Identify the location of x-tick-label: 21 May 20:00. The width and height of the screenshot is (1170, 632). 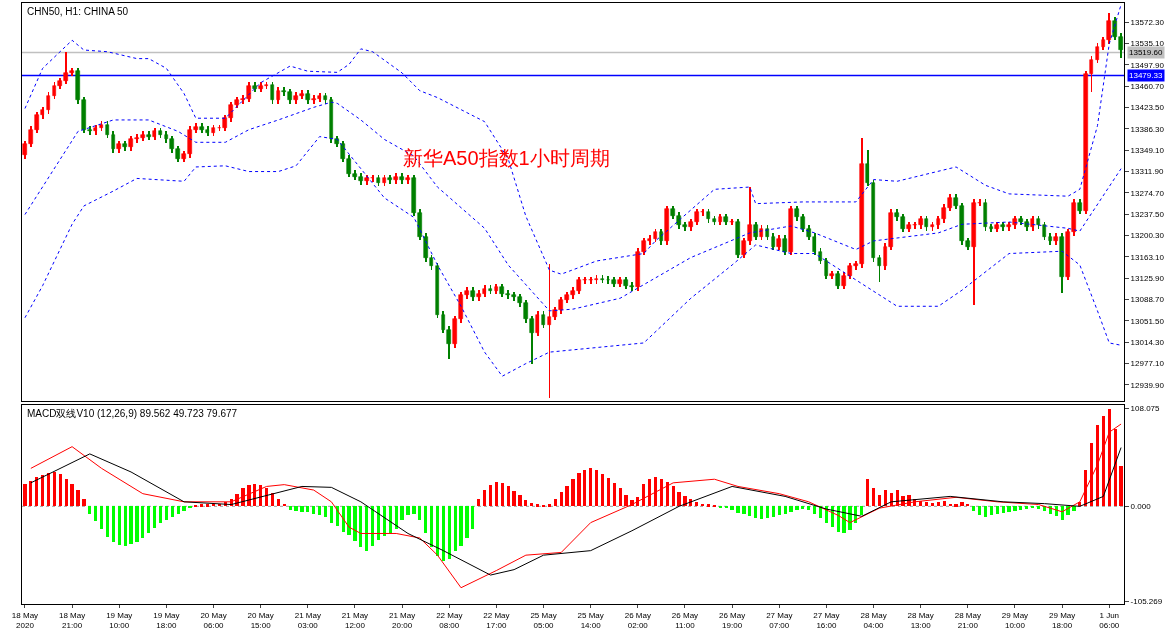
(402, 620).